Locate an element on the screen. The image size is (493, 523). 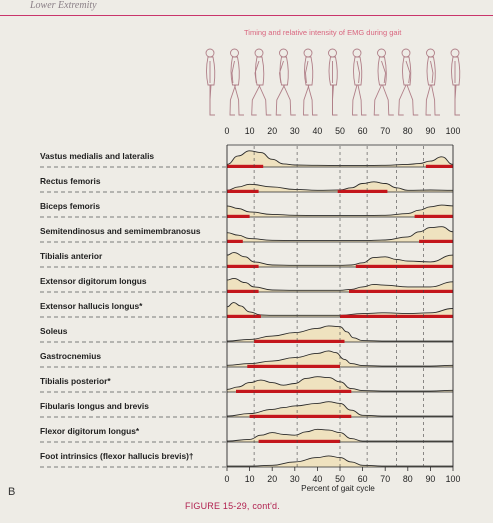
top-tick-label: 80 is located at coordinates (408, 131).